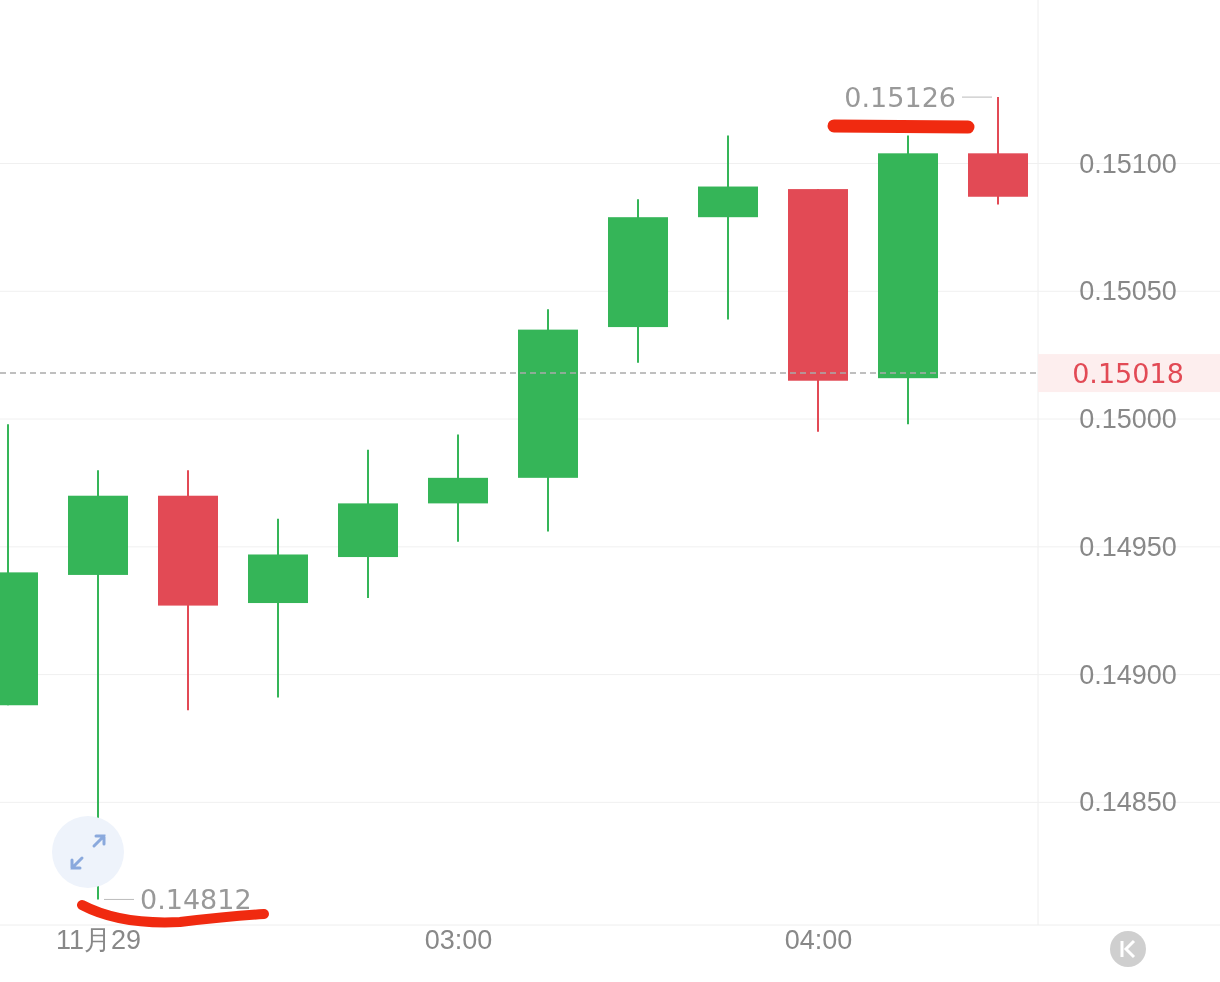 The width and height of the screenshot is (1220, 982). Describe the element at coordinates (1128, 419) in the screenshot. I see `y-tick-label: 0.15000` at that location.